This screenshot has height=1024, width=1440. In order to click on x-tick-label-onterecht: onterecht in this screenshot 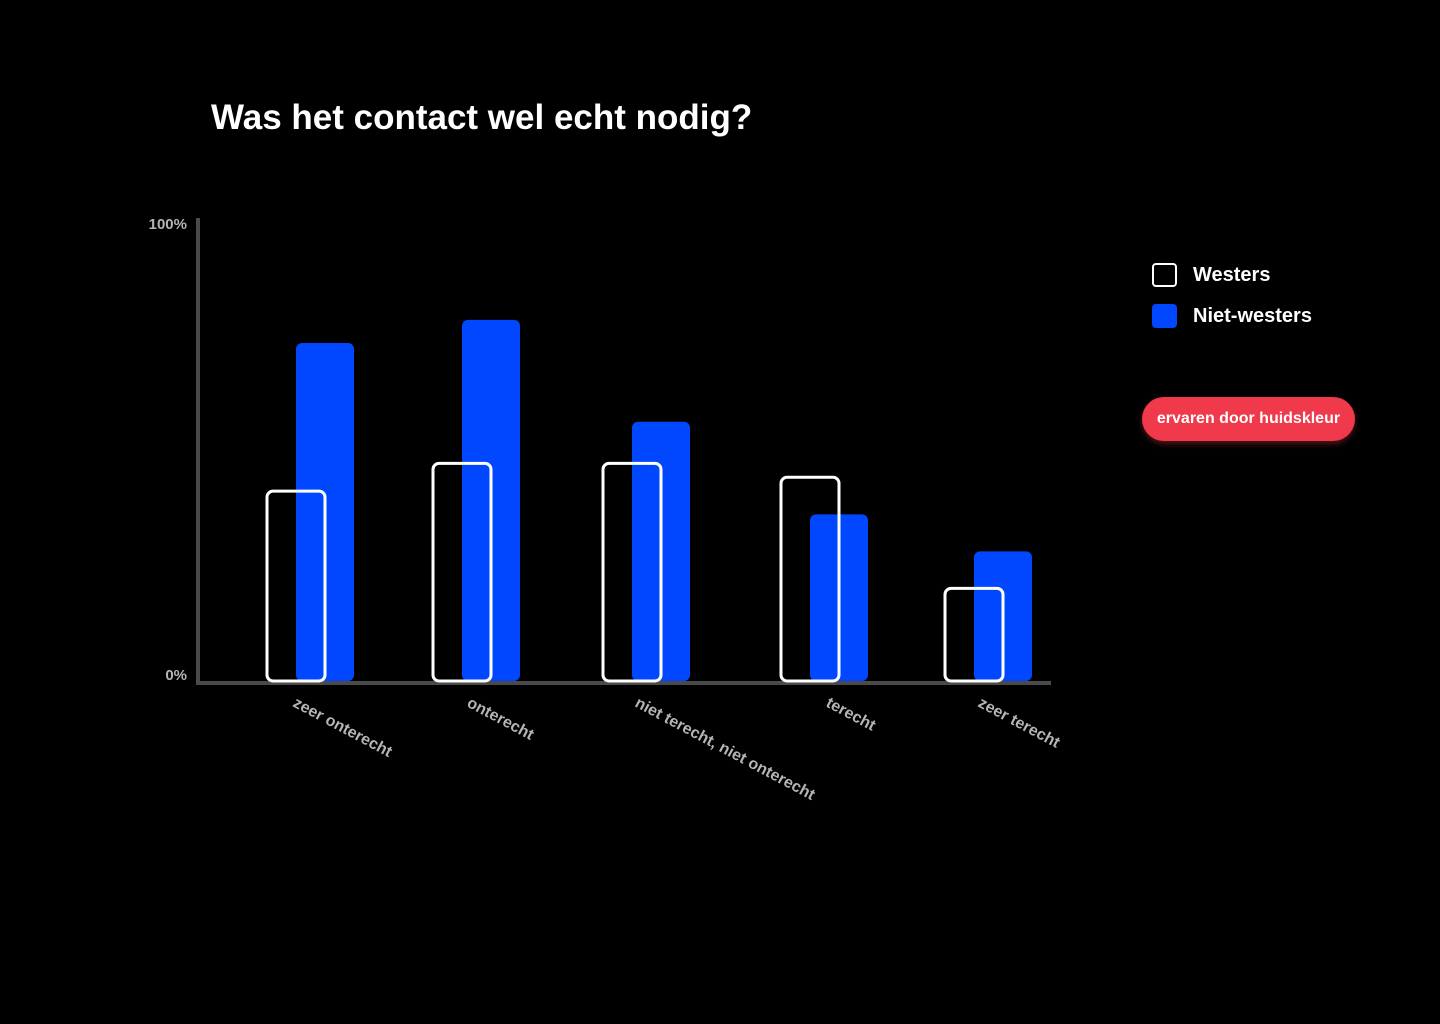, I will do `click(500, 720)`.